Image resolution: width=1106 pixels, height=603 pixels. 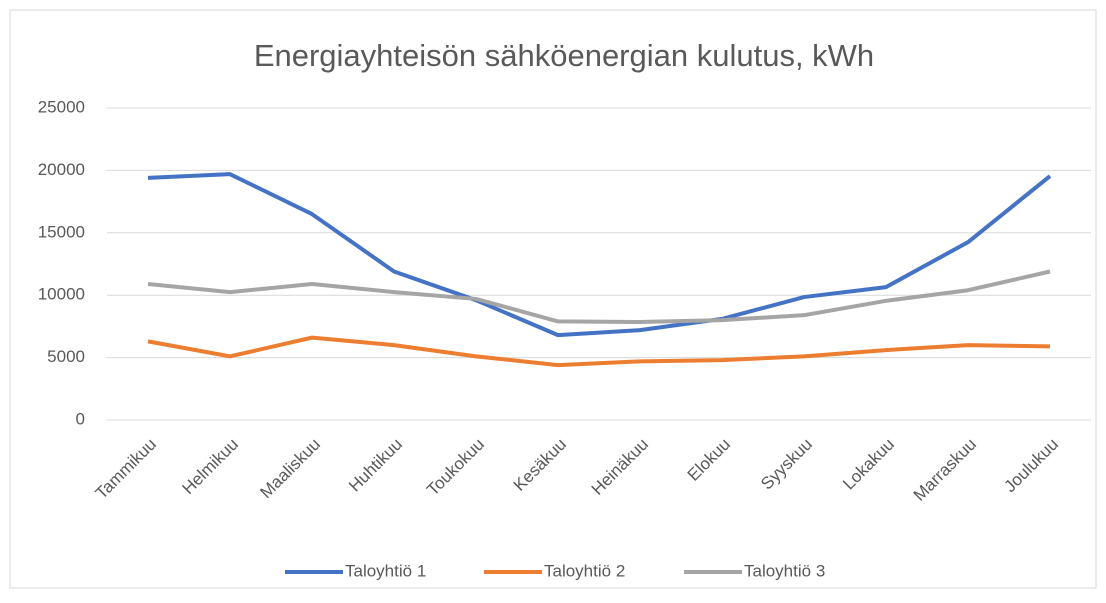 I want to click on legend-label: Taloyhtiö 2, so click(x=584, y=570).